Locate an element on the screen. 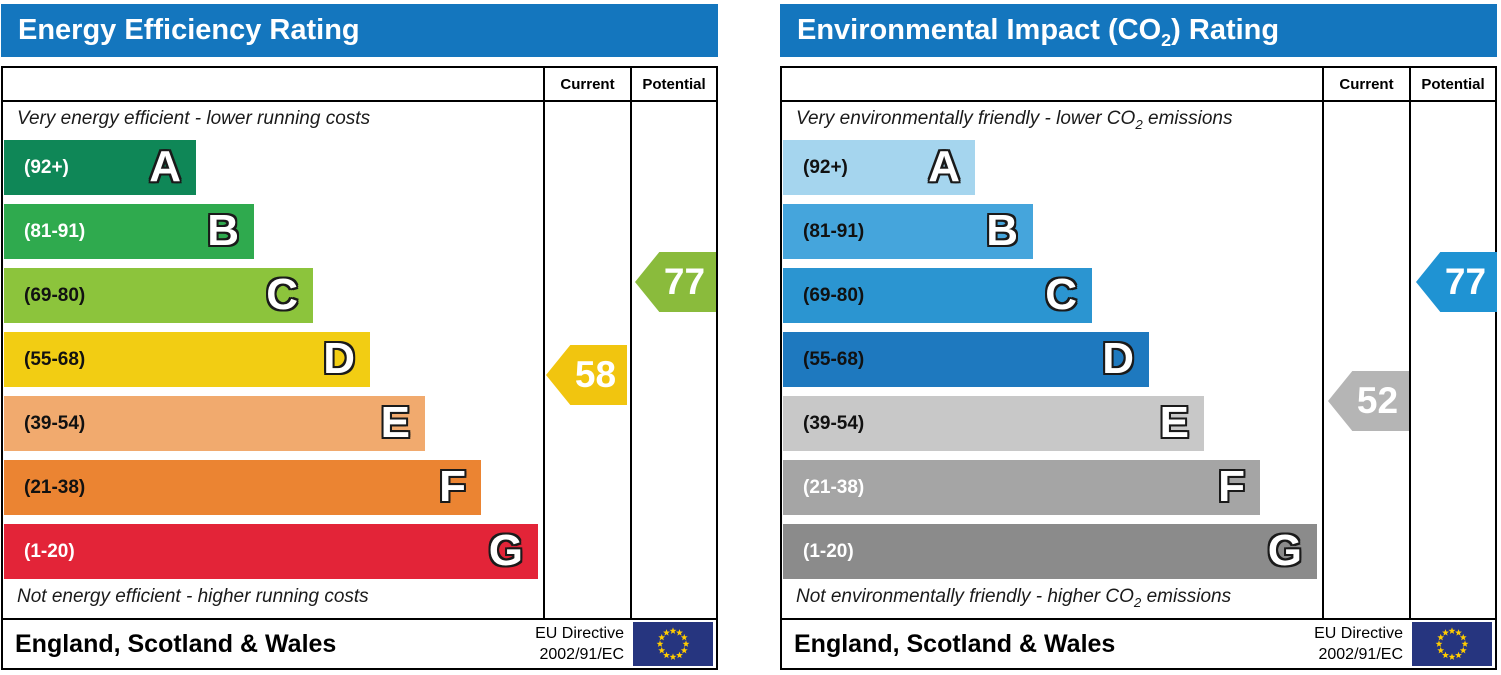 The width and height of the screenshot is (1501, 675). panel-title-bar: Environmental Impact (CO2) Rating is located at coordinates (1138, 30).